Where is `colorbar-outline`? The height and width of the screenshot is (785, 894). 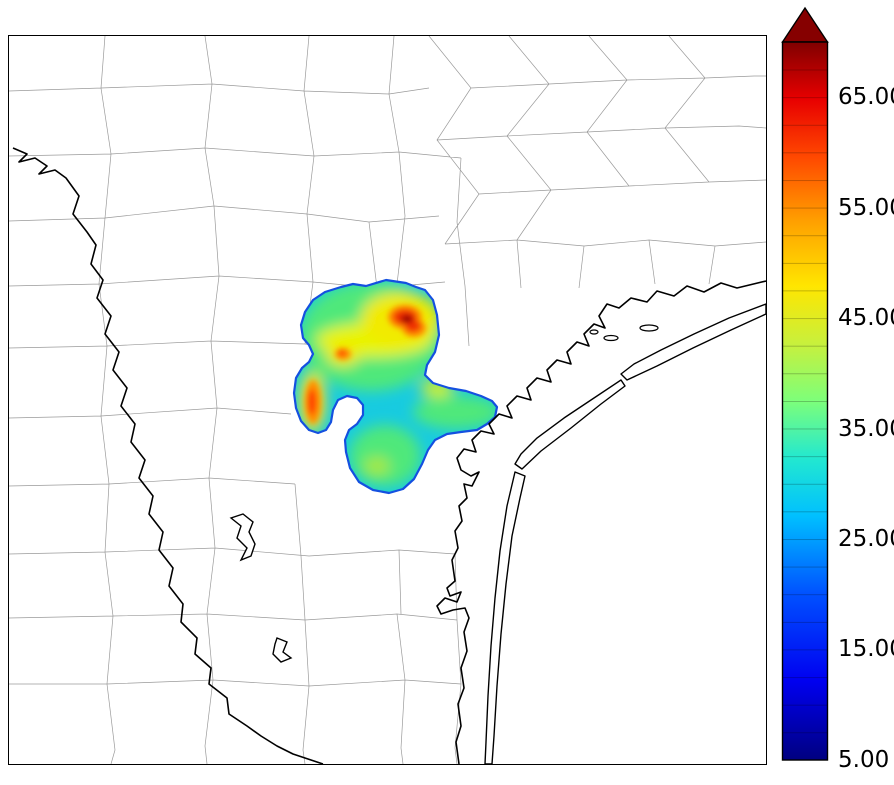 colorbar-outline is located at coordinates (805, 401).